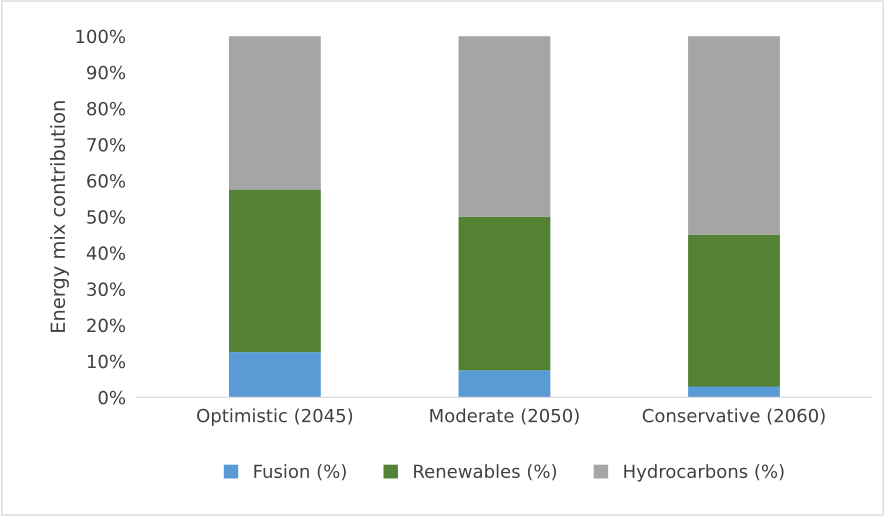 Image resolution: width=885 pixels, height=516 pixels. What do you see at coordinates (101, 37) in the screenshot?
I see `y-tick-label: 100%` at bounding box center [101, 37].